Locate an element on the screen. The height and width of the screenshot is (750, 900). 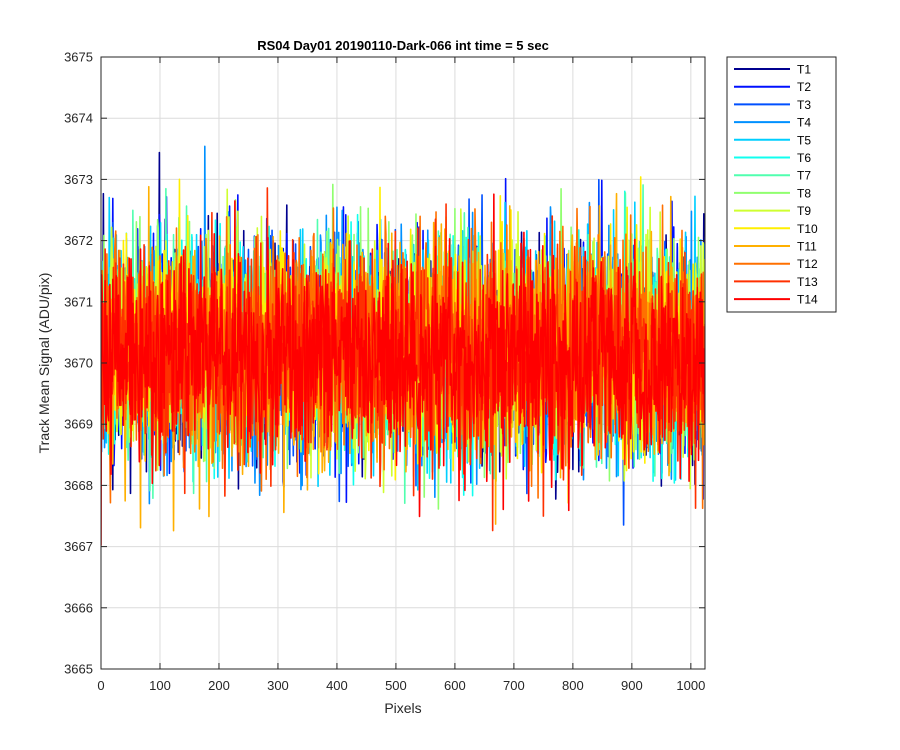
x-tick-label: 700 is located at coordinates (514, 685).